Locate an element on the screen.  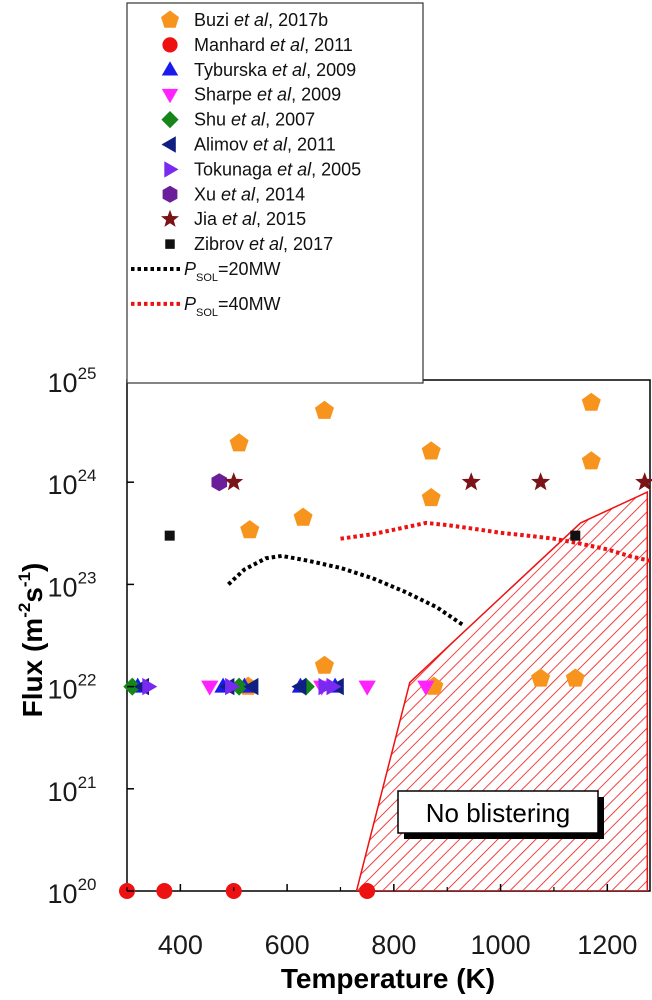
series-star is located at coordinates (438, 481).